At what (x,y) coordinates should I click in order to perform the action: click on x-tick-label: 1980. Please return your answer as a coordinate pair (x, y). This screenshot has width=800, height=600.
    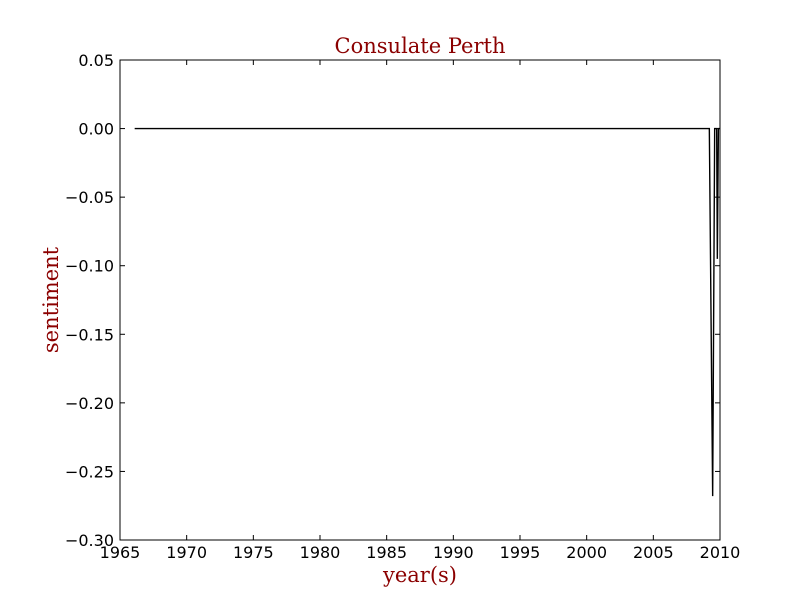
    Looking at the image, I should click on (320, 552).